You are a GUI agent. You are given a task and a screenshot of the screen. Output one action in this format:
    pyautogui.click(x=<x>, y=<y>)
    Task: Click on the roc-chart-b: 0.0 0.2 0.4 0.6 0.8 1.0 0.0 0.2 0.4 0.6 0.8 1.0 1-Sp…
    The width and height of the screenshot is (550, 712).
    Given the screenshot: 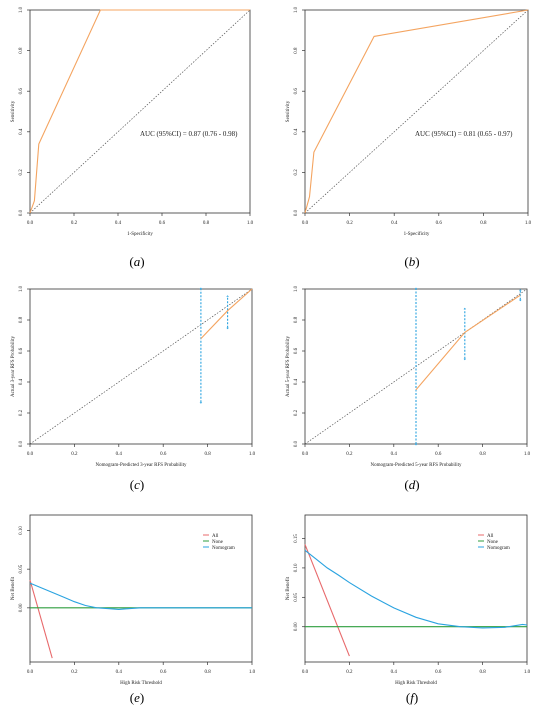 What is the action you would take?
    pyautogui.click(x=409, y=121)
    